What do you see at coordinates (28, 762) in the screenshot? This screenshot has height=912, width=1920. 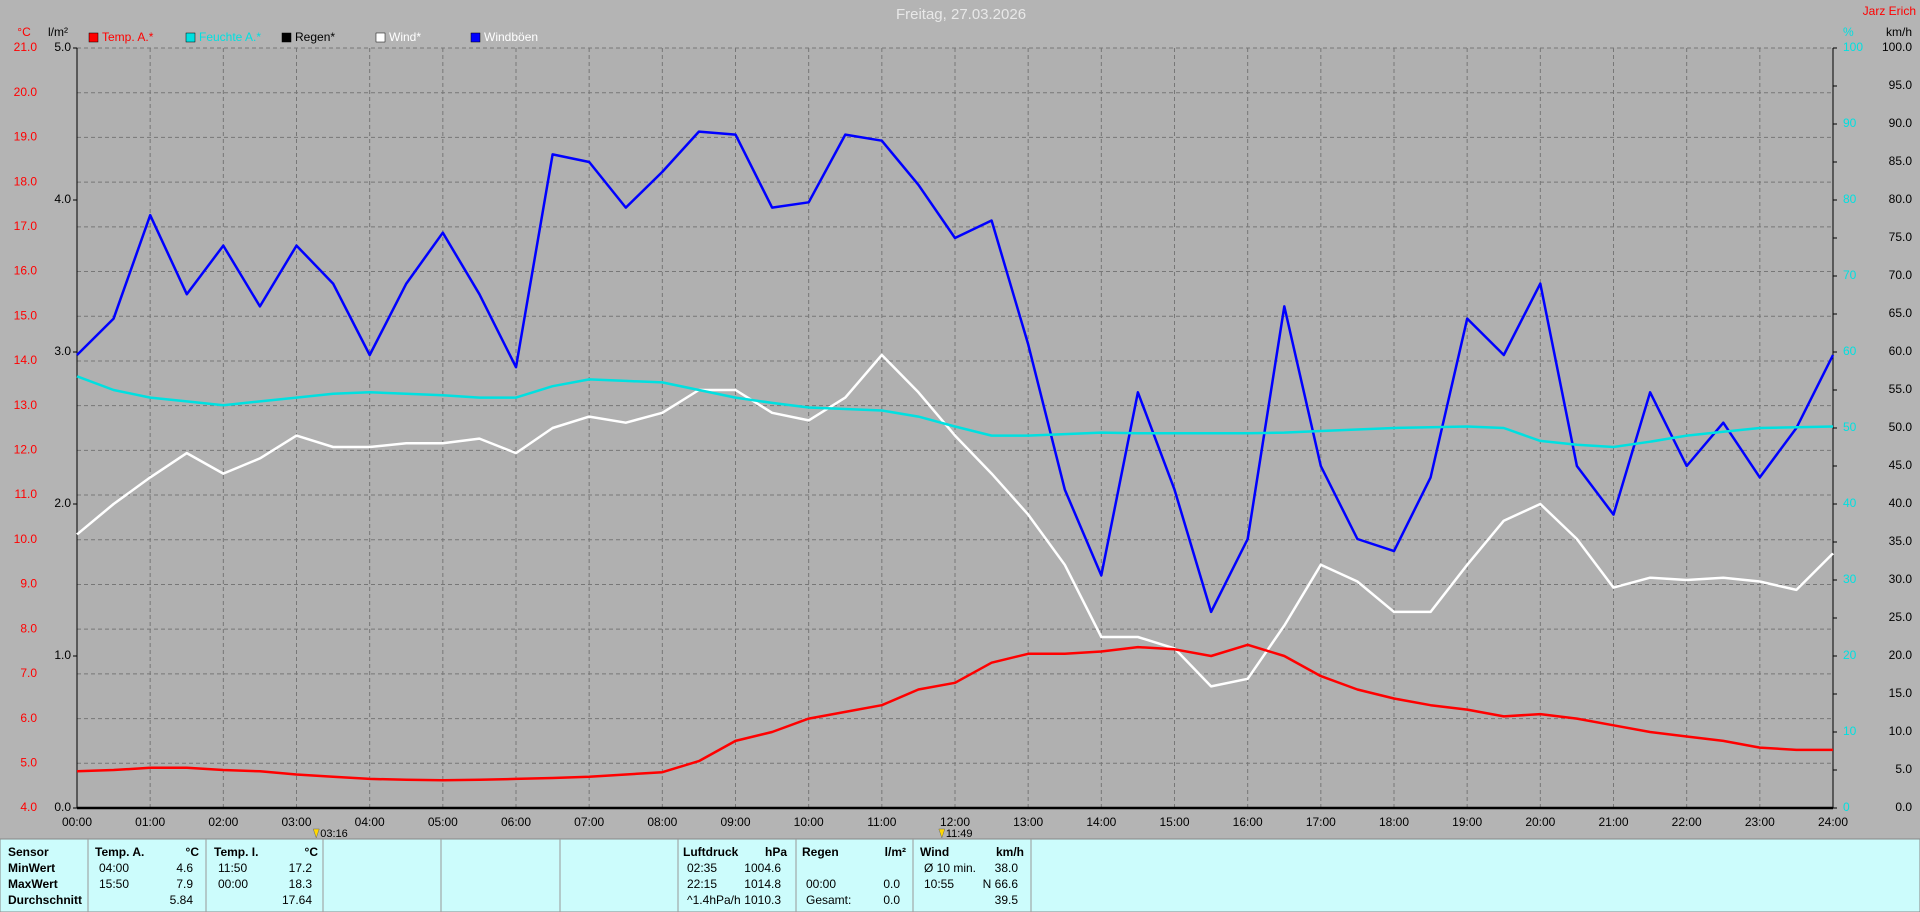 I see `y-tick-label: 5.0` at bounding box center [28, 762].